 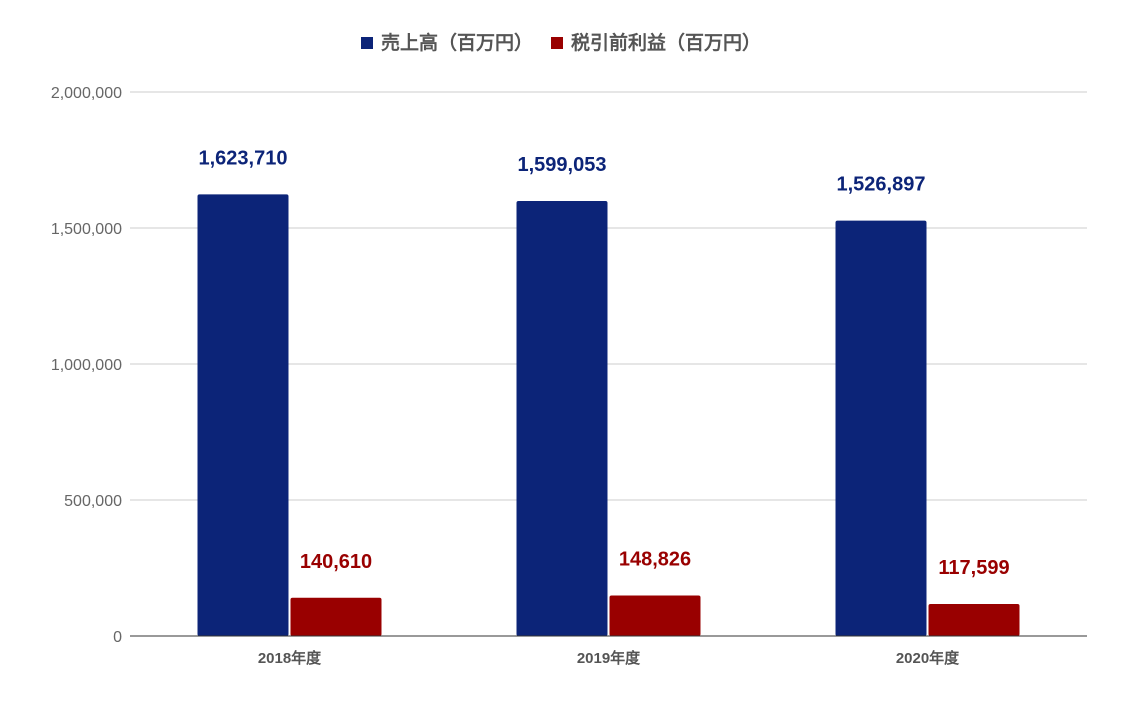 I want to click on y-tick-label: 1,000,000, so click(x=86, y=365).